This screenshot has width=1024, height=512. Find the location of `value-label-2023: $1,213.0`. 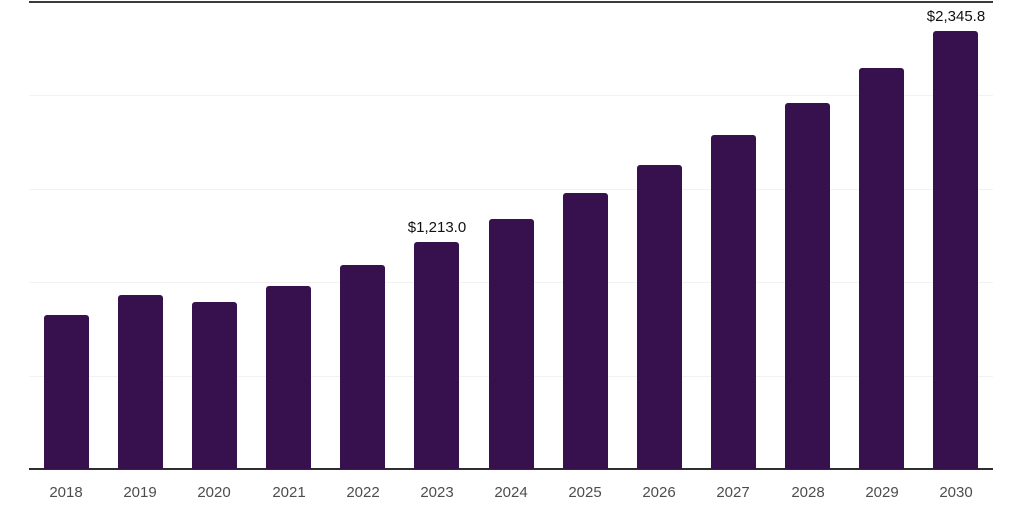

value-label-2023: $1,213.0 is located at coordinates (437, 227).